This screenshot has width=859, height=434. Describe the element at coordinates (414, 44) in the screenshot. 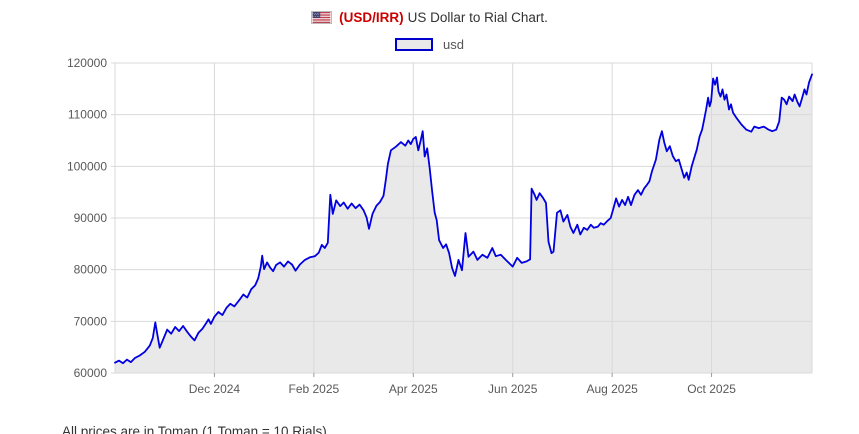

I see `legend-swatch-usd` at that location.